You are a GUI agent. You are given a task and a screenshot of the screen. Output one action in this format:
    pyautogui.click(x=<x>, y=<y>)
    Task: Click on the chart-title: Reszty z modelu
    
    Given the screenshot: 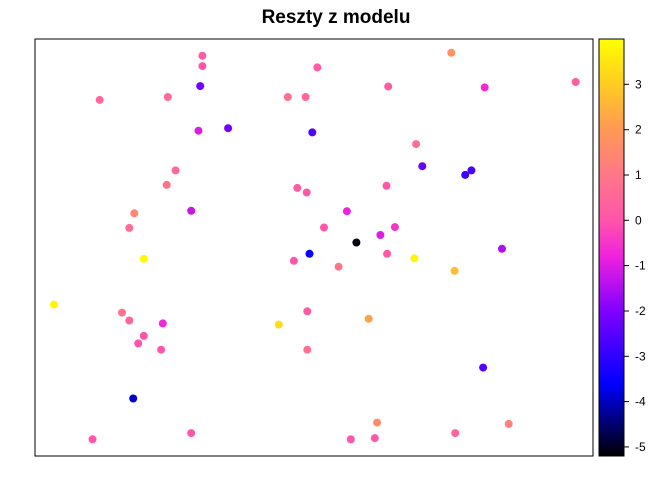 What is the action you would take?
    pyautogui.click(x=336, y=17)
    